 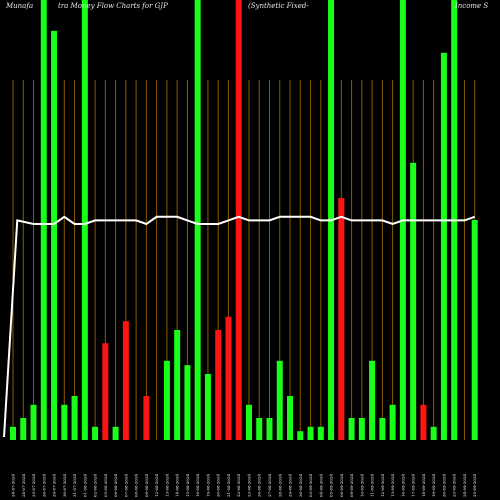 What do you see at coordinates (278, 6) in the screenshot?
I see `title-part-3: (Synthetic Fixed-` at bounding box center [278, 6].